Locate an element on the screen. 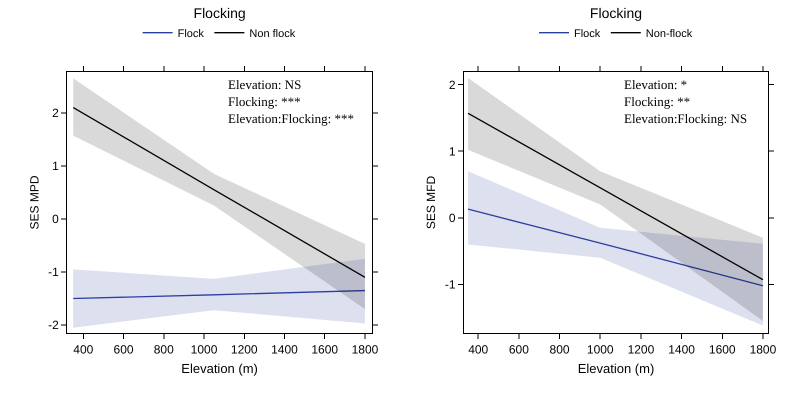  annotation: Elevation:Flocking: NS is located at coordinates (686, 118).